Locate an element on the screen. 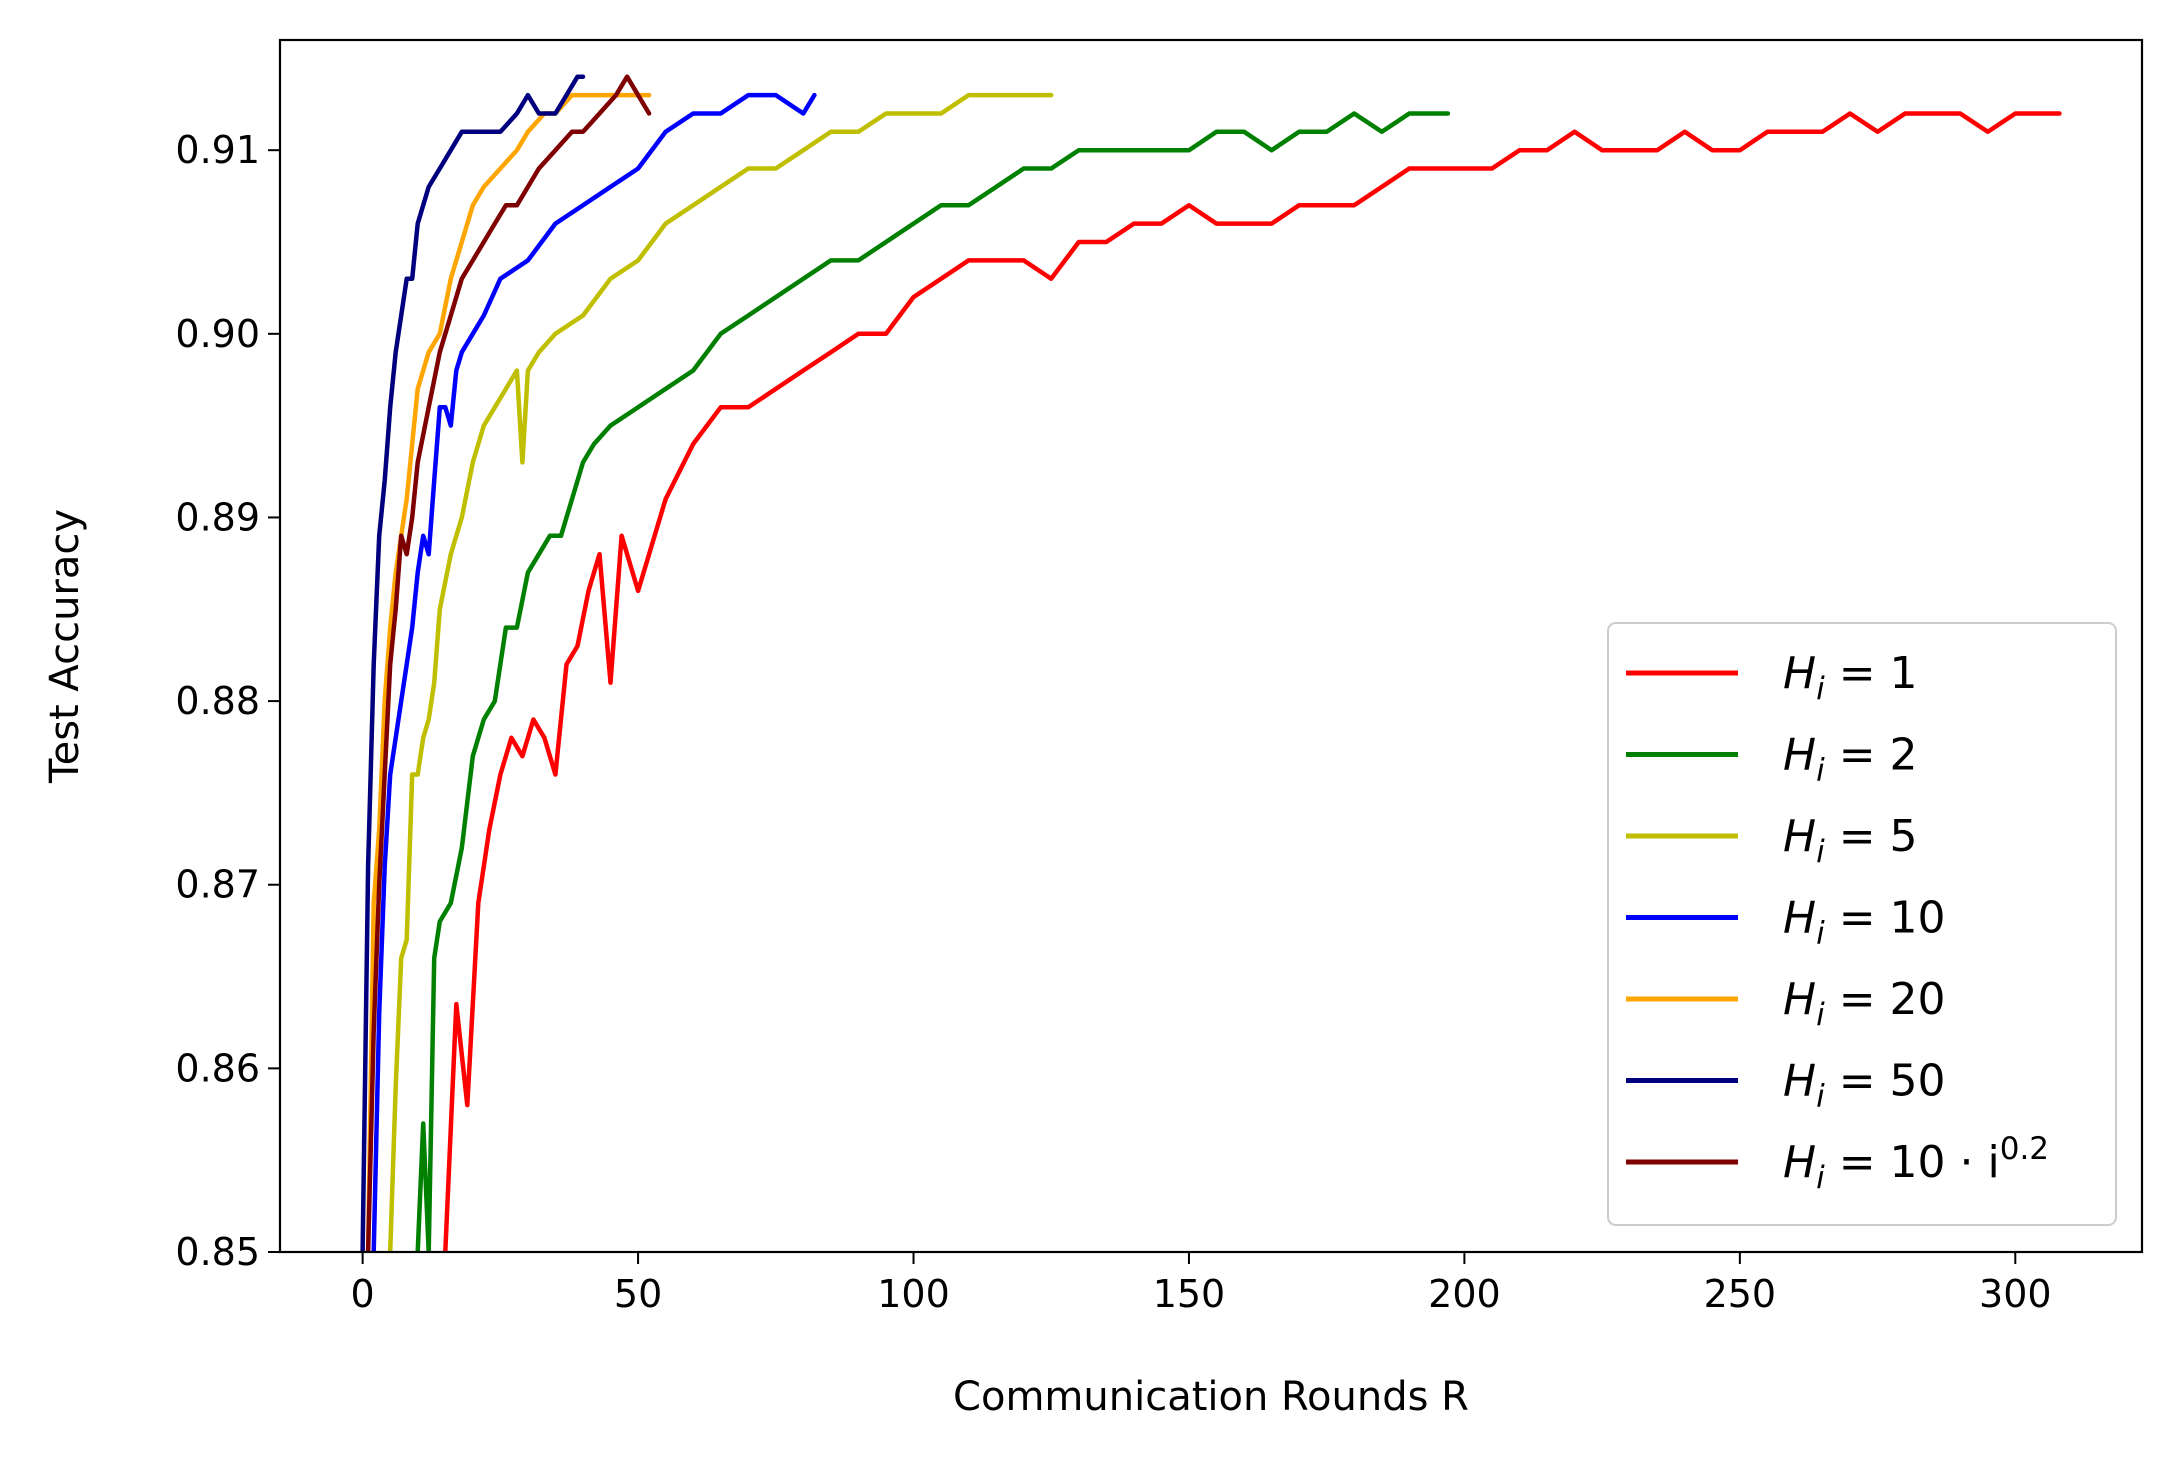  x-axis-label: Communication Rounds R is located at coordinates (1211, 1397).